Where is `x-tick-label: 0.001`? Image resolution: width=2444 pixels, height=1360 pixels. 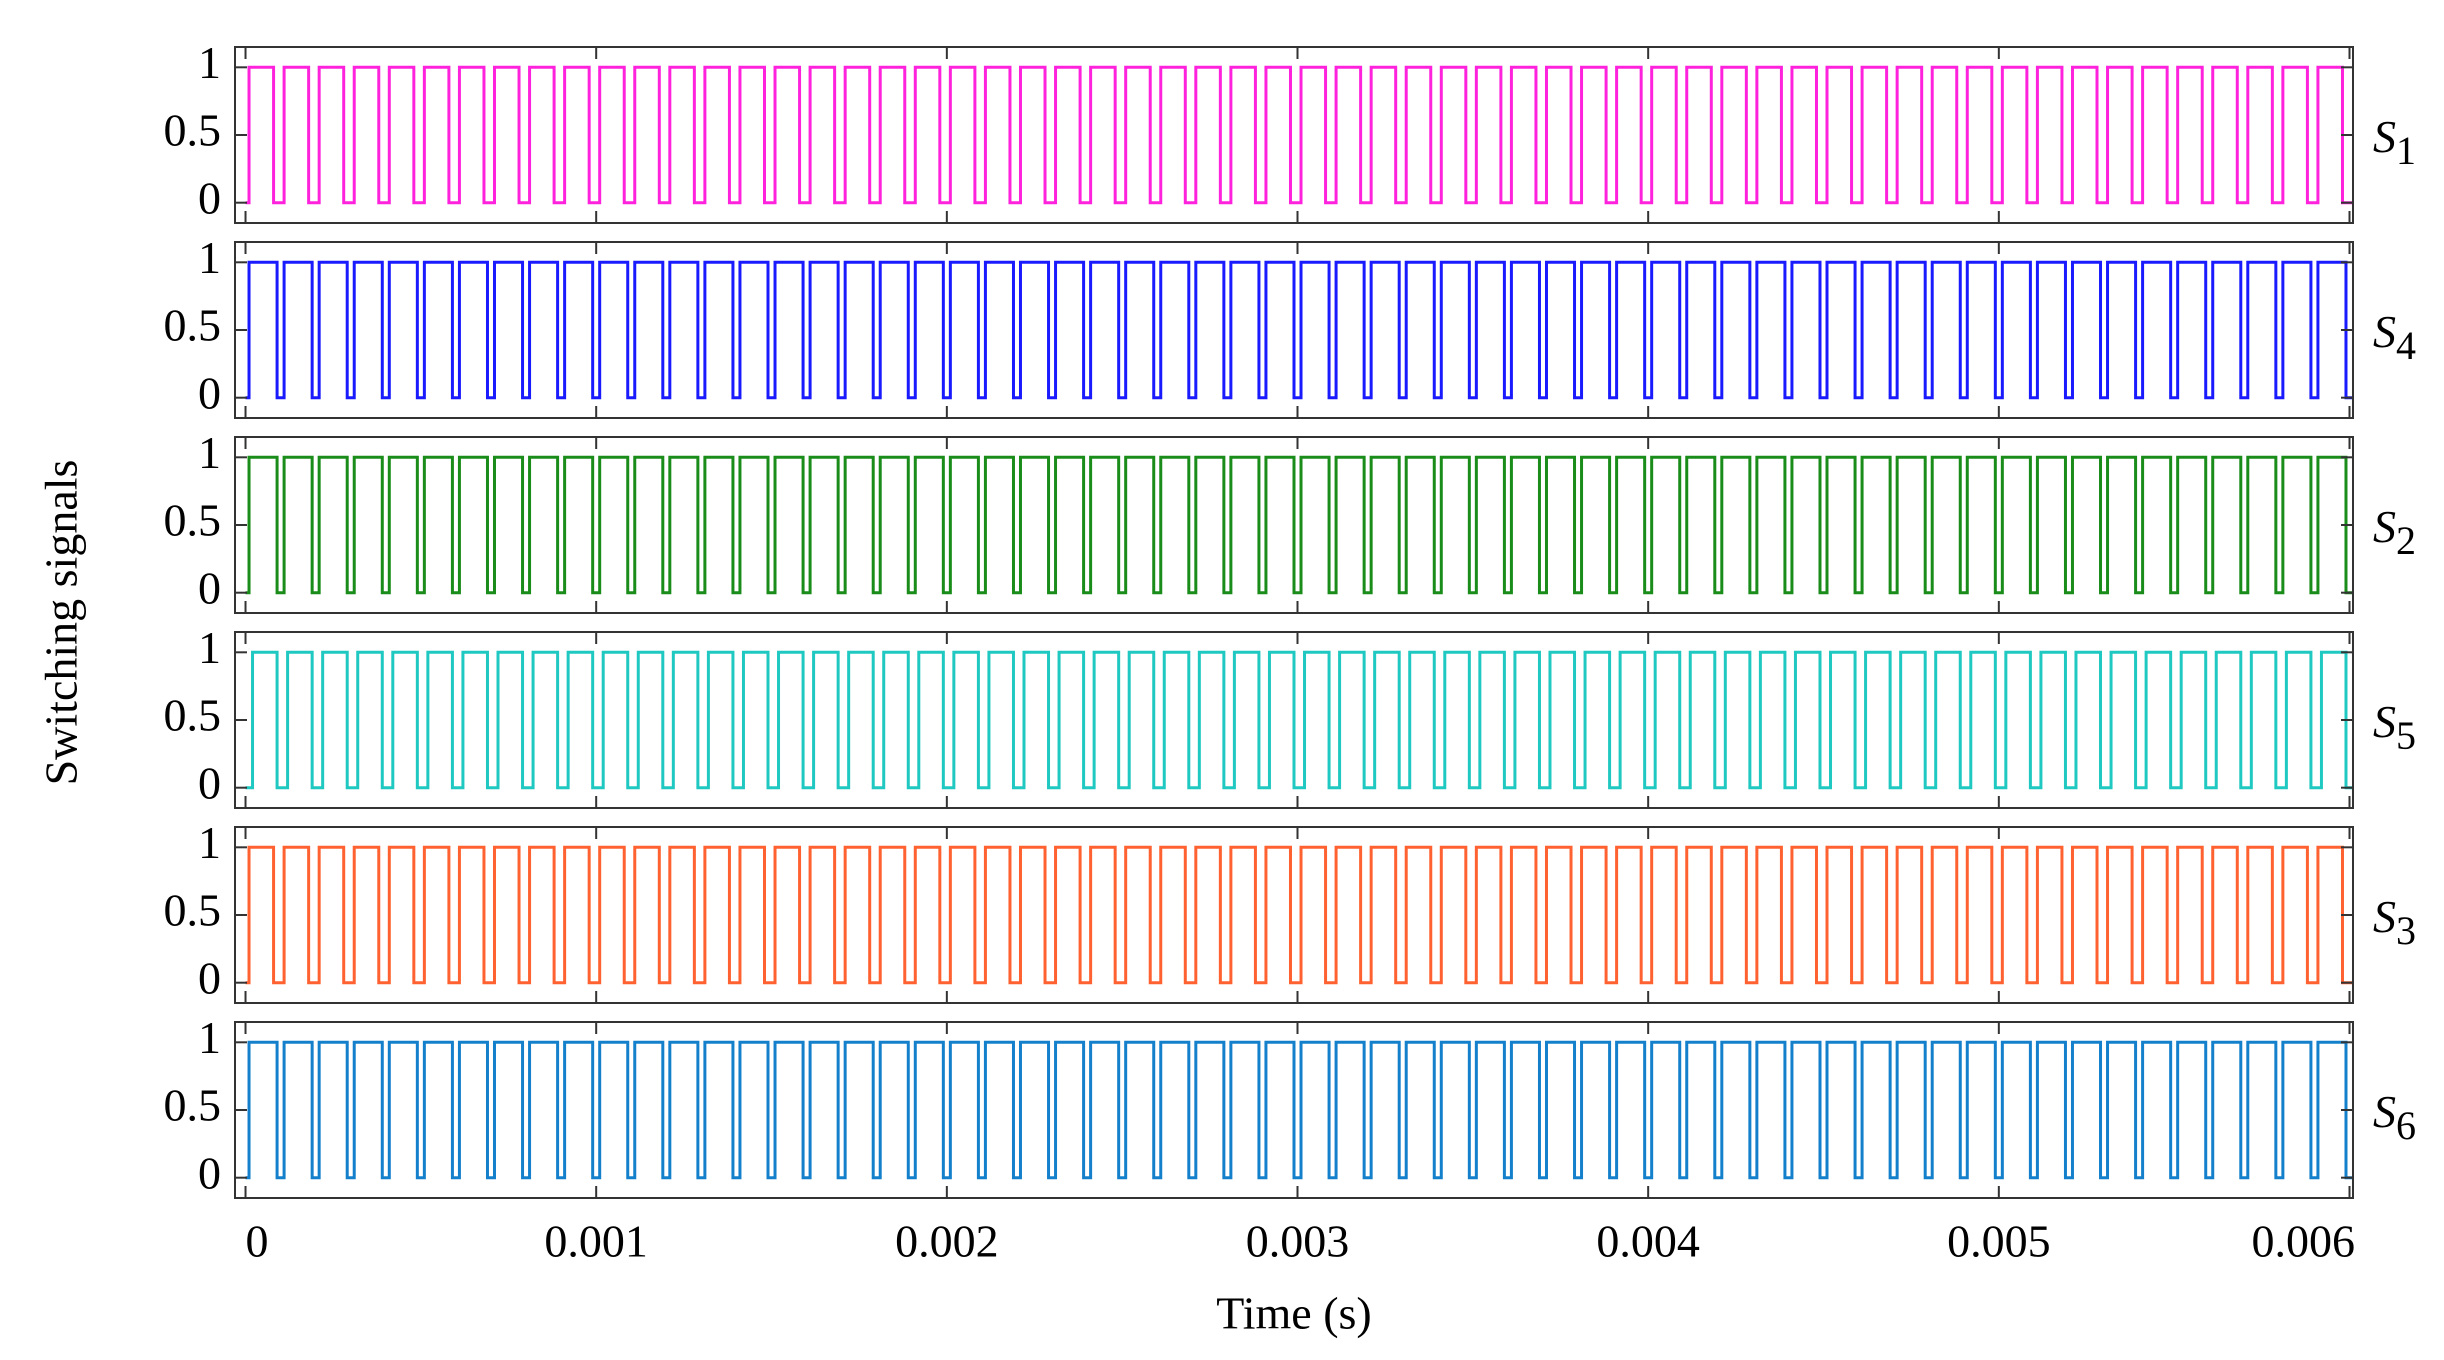
x-tick-label: 0.001 is located at coordinates (596, 1241).